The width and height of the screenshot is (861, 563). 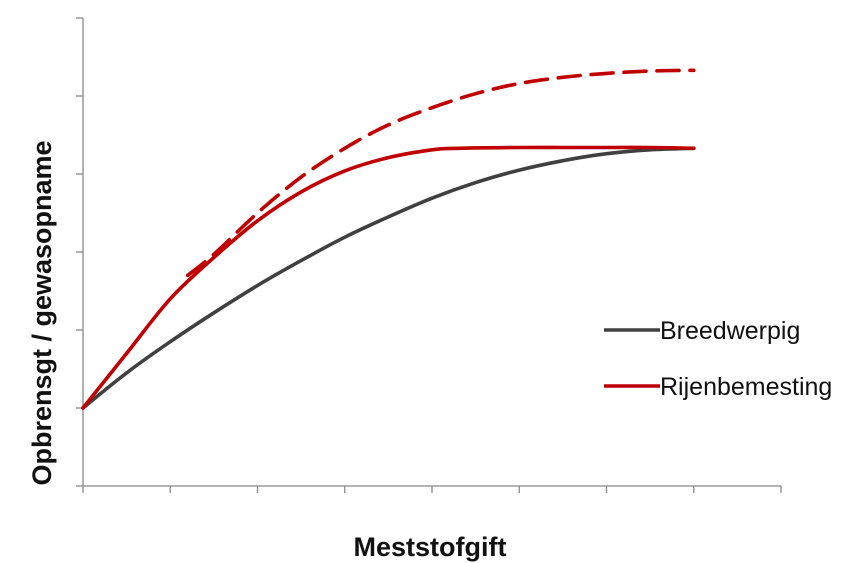 What do you see at coordinates (746, 387) in the screenshot?
I see `legend-label-rijenbemesting: Rijenbemesting` at bounding box center [746, 387].